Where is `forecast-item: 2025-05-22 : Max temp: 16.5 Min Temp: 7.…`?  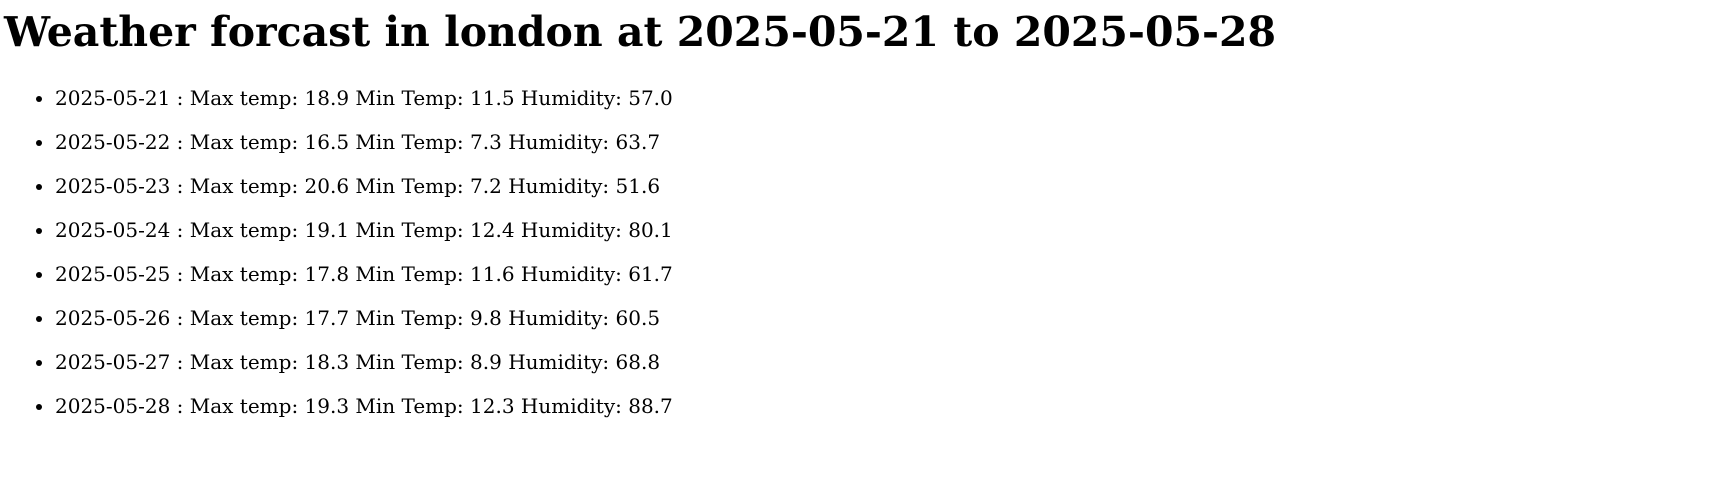 forecast-item: 2025-05-22 : Max temp: 16.5 Min Temp: 7.… is located at coordinates (364, 142).